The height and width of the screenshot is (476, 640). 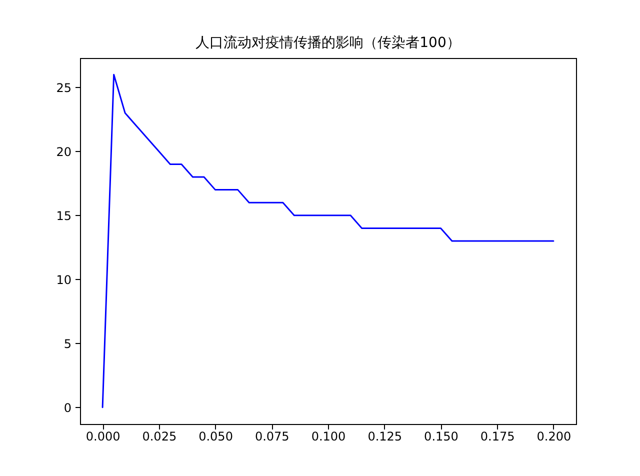 What do you see at coordinates (215, 437) in the screenshot?
I see `x-tick-label: 0.050` at bounding box center [215, 437].